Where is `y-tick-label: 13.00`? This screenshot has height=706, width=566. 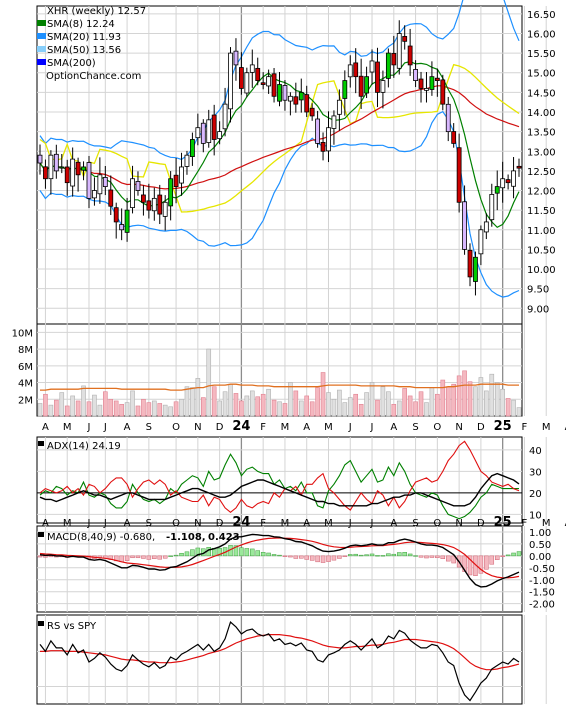 y-tick-label: 13.00 is located at coordinates (541, 152).